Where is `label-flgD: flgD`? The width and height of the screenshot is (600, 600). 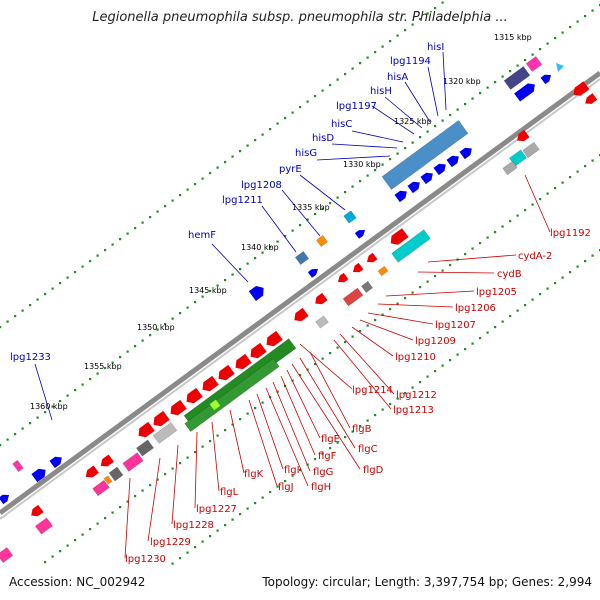
label-flgD: flgD is located at coordinates (373, 470).